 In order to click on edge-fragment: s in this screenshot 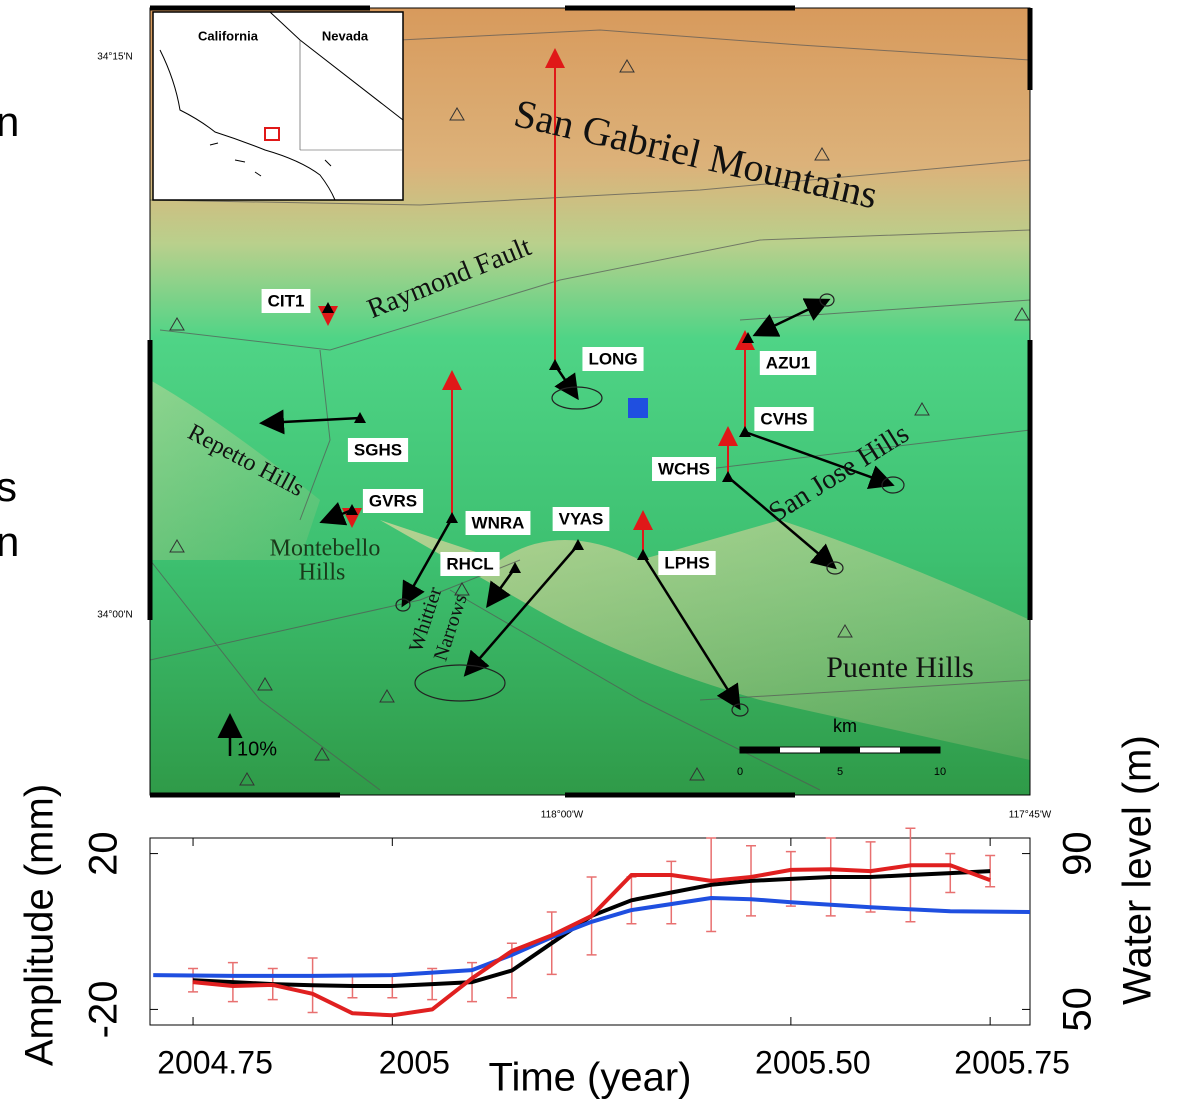, I will do `click(8, 486)`.